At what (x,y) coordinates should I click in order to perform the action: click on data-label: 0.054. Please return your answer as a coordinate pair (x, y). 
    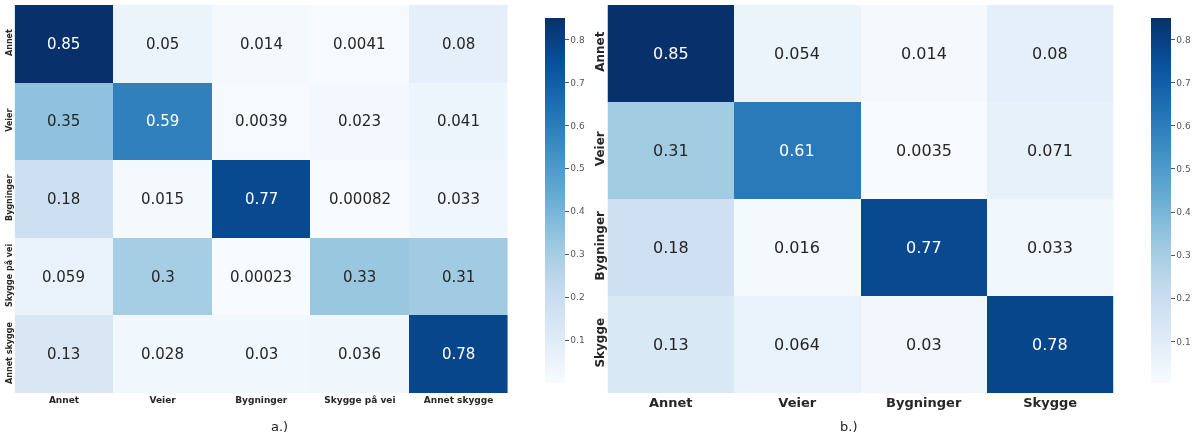
    Looking at the image, I should click on (797, 53).